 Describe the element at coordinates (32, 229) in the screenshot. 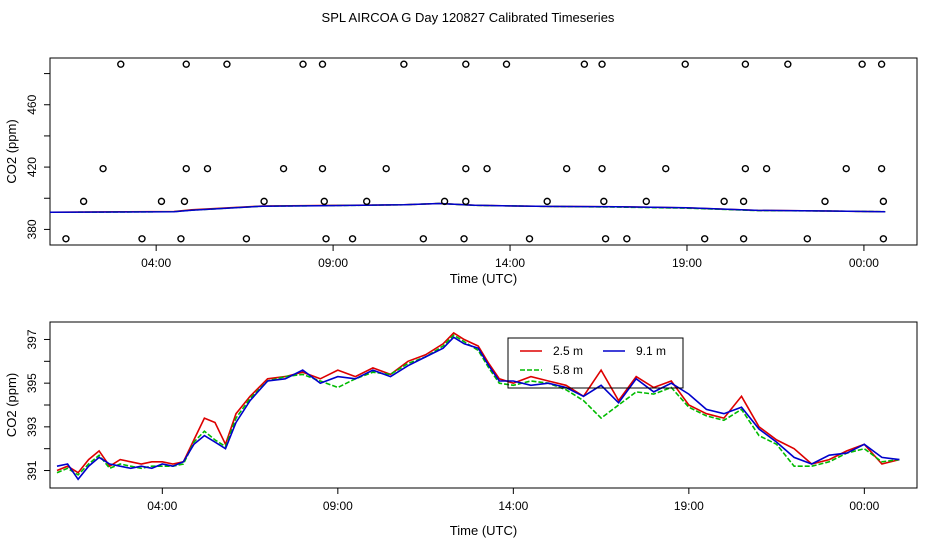

I see `y-tick-label: 380` at that location.